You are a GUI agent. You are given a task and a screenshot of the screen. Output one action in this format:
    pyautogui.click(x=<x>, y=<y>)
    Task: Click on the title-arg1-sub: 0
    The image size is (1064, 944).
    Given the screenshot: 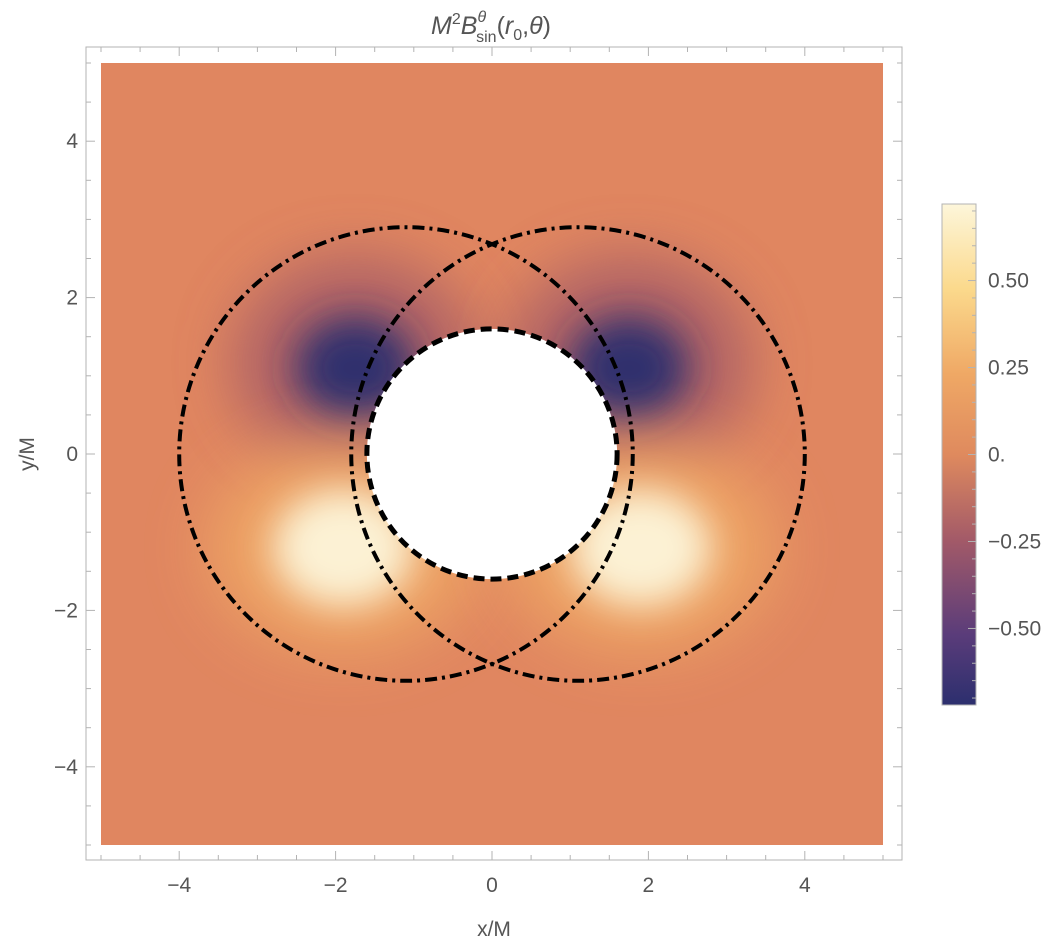 What is the action you would take?
    pyautogui.click(x=517, y=35)
    